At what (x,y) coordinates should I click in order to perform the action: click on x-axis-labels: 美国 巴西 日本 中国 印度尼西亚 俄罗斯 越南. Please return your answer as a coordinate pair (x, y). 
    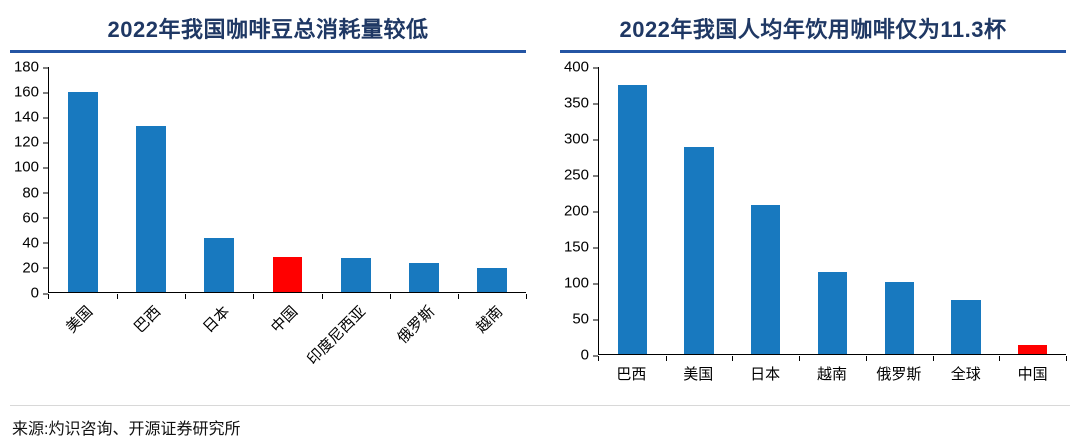
    Looking at the image, I should click on (287, 337).